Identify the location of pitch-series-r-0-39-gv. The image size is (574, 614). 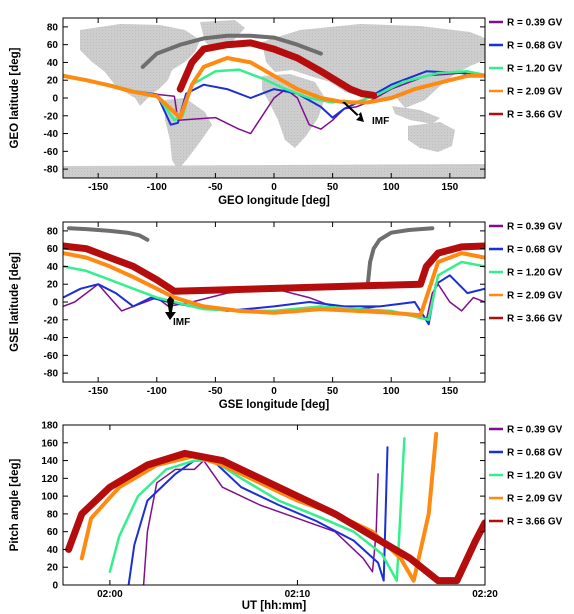
(260, 522).